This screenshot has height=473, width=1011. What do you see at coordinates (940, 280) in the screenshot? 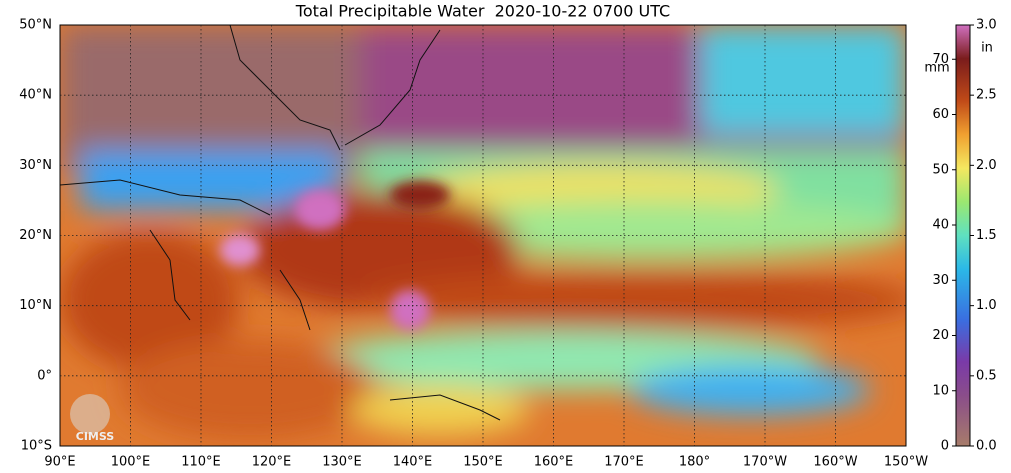
I see `mm-tick-label: 30` at bounding box center [940, 280].